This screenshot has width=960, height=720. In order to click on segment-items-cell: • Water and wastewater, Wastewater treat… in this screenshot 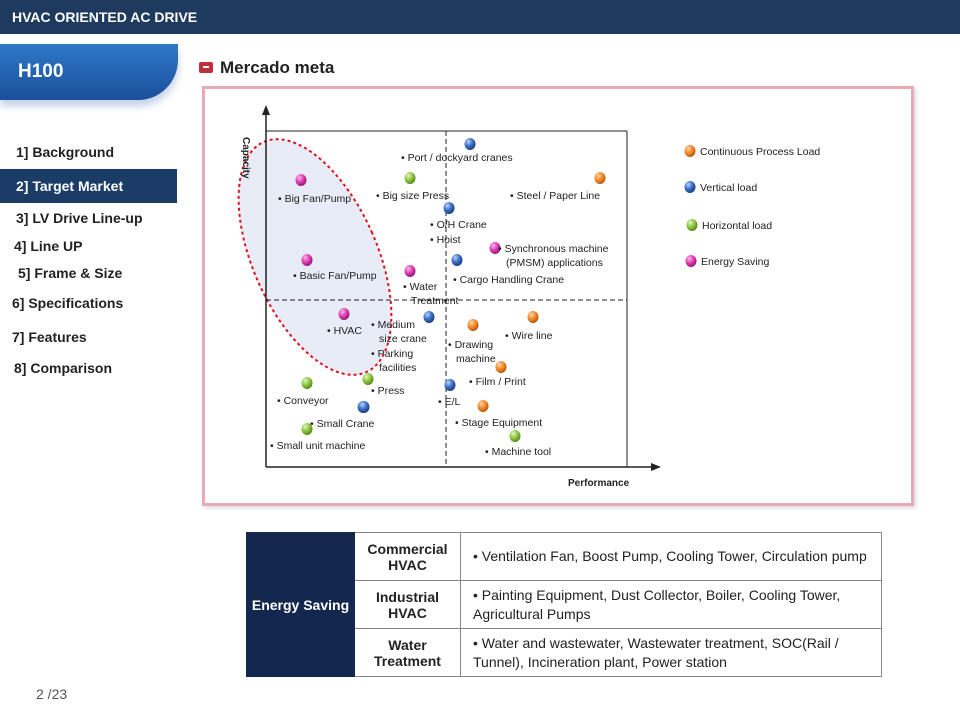, I will do `click(671, 652)`.